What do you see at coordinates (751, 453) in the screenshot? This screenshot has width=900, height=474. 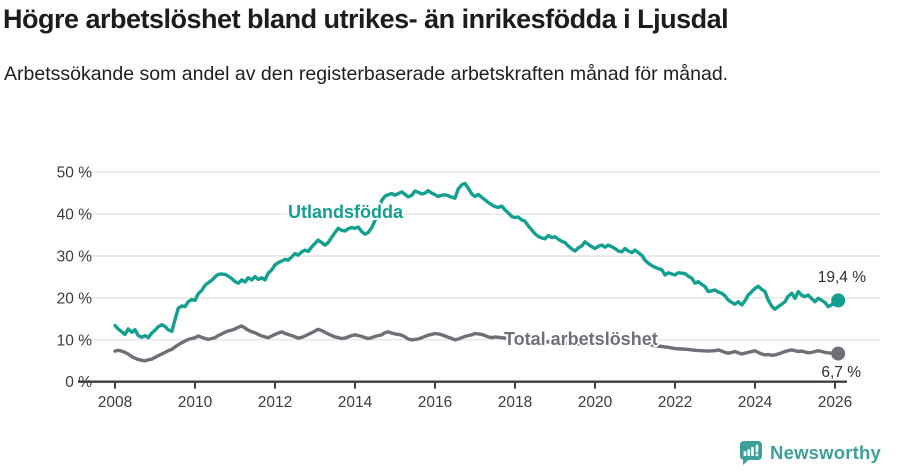 I see `newsworthy-bubble-chart-icon` at bounding box center [751, 453].